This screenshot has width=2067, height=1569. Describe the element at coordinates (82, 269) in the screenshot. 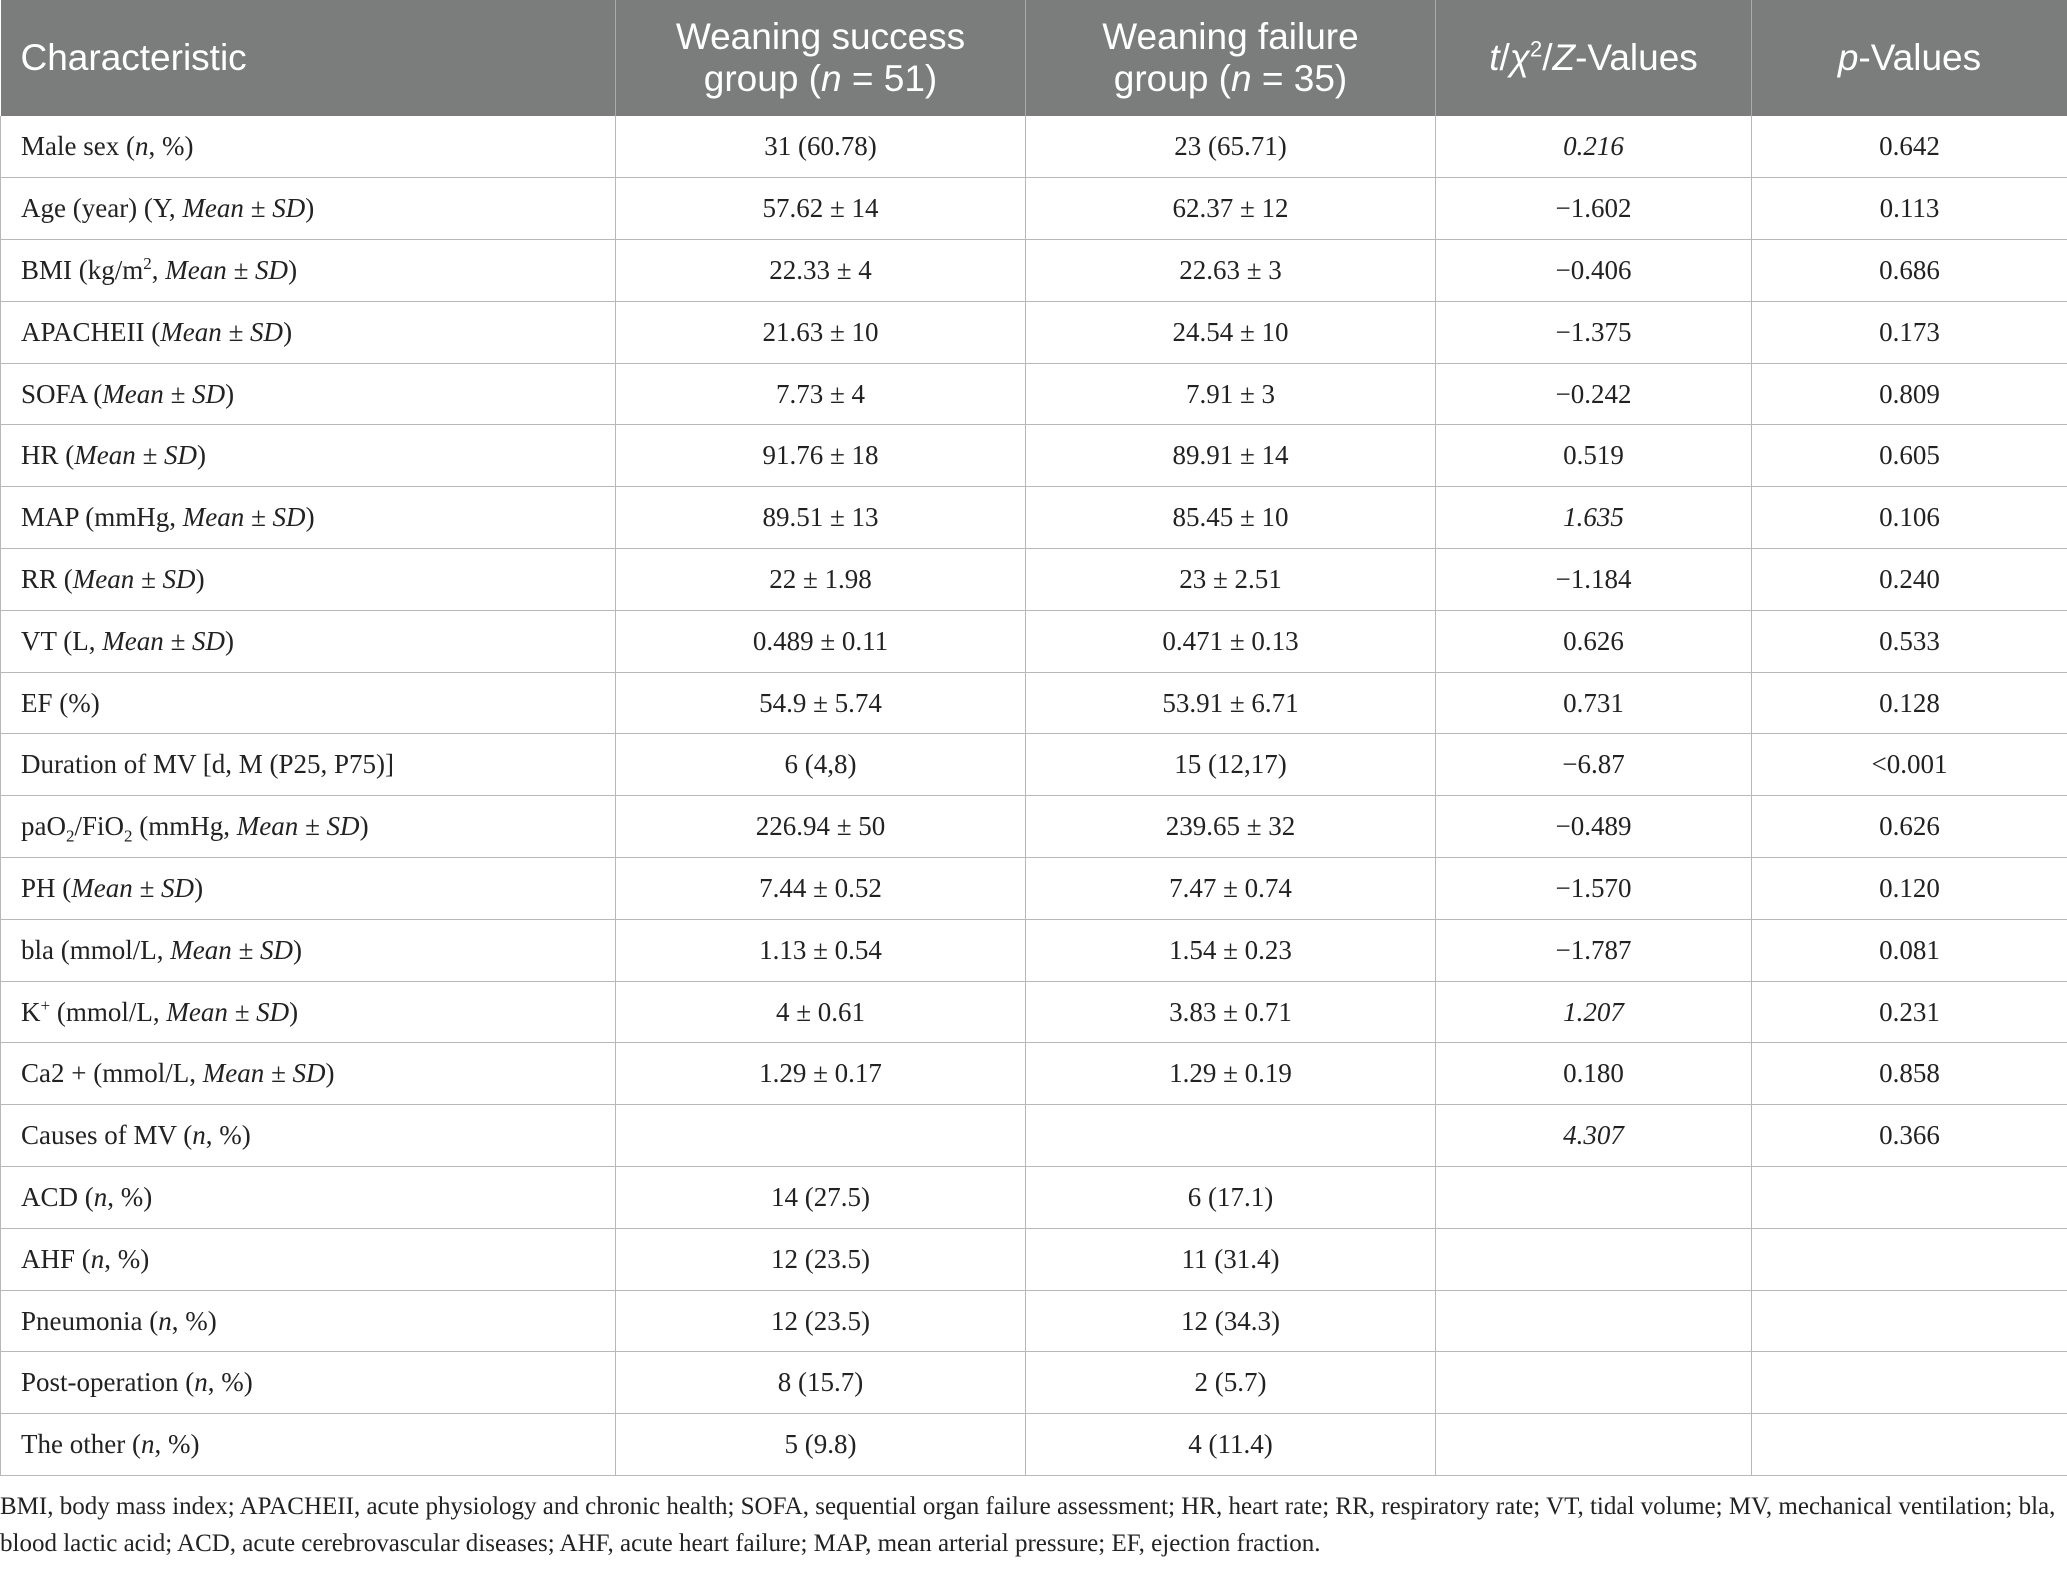

I see `characteristic-text: BMI (kg/m` at that location.